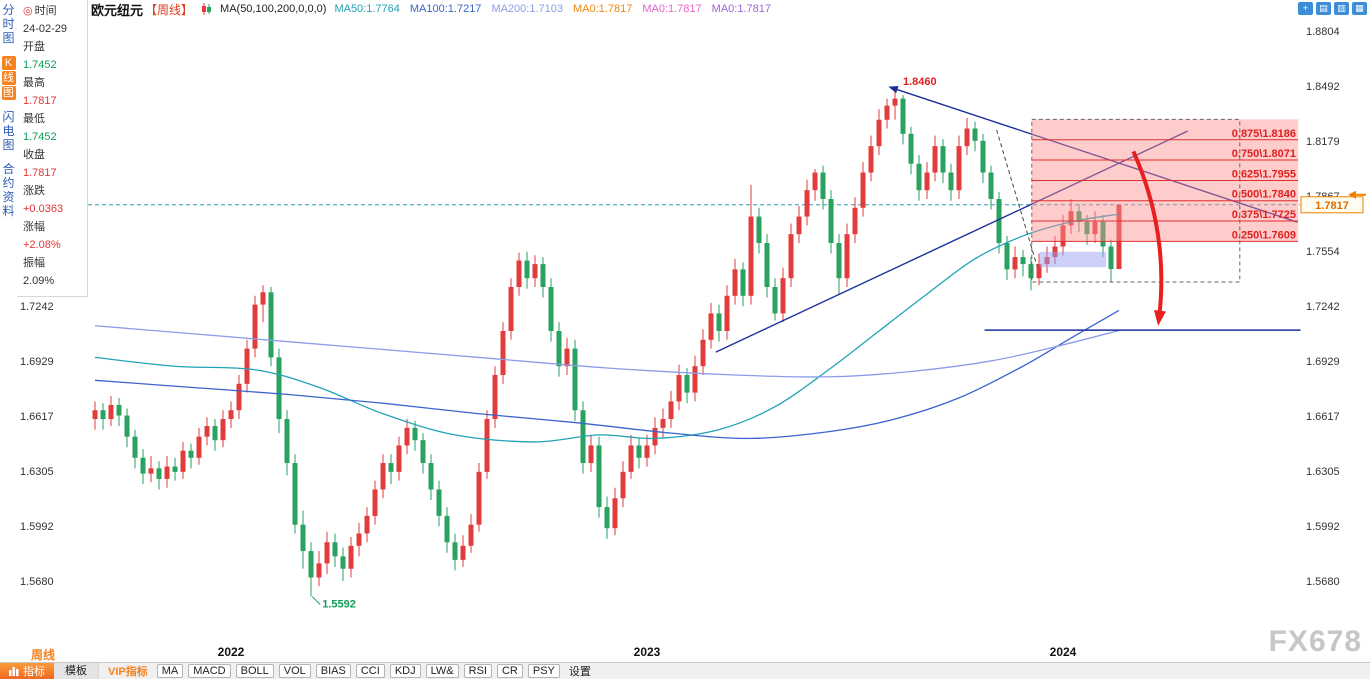 The height and width of the screenshot is (679, 1370). I want to click on add-panel-icon: +, so click(1305, 8).